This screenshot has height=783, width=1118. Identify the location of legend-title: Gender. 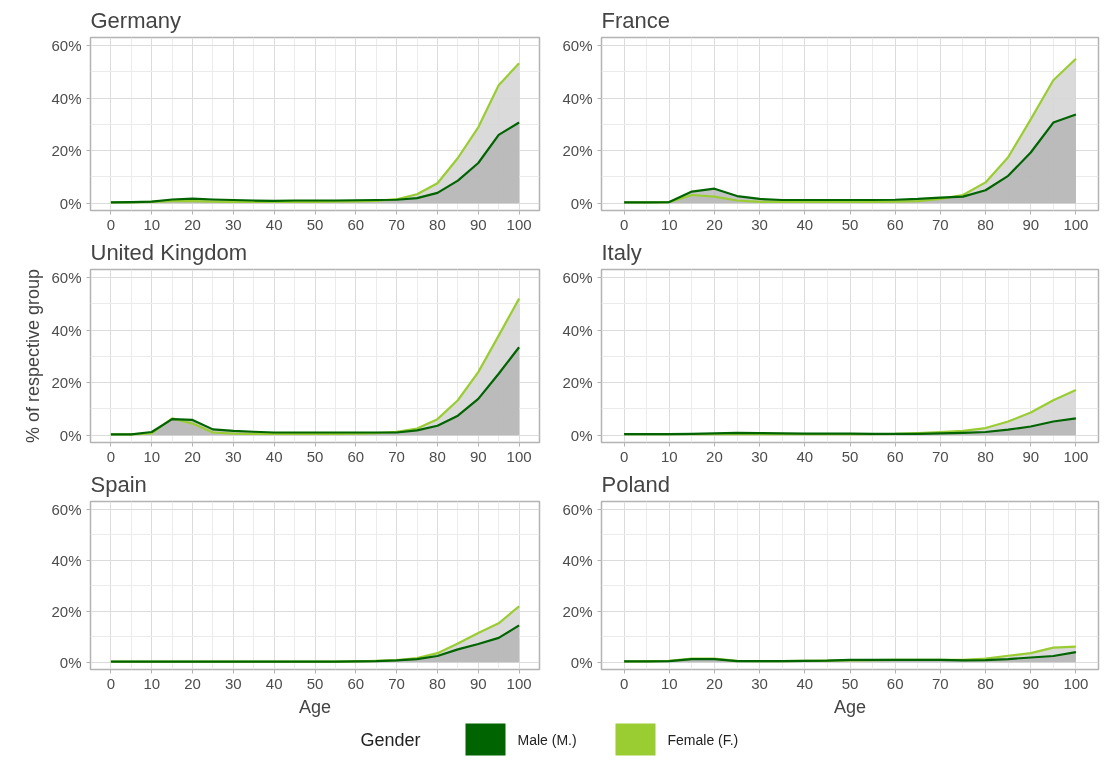
(390, 739).